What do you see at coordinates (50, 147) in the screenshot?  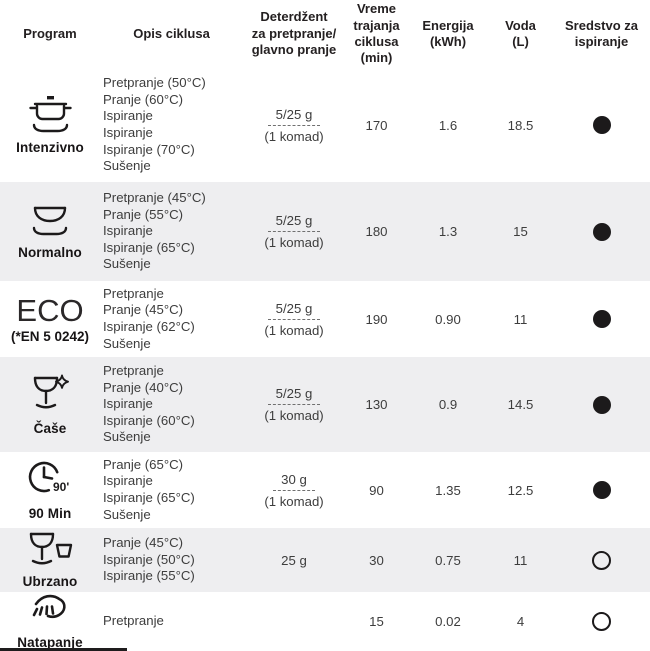 I see `program-name: Intenzivno` at bounding box center [50, 147].